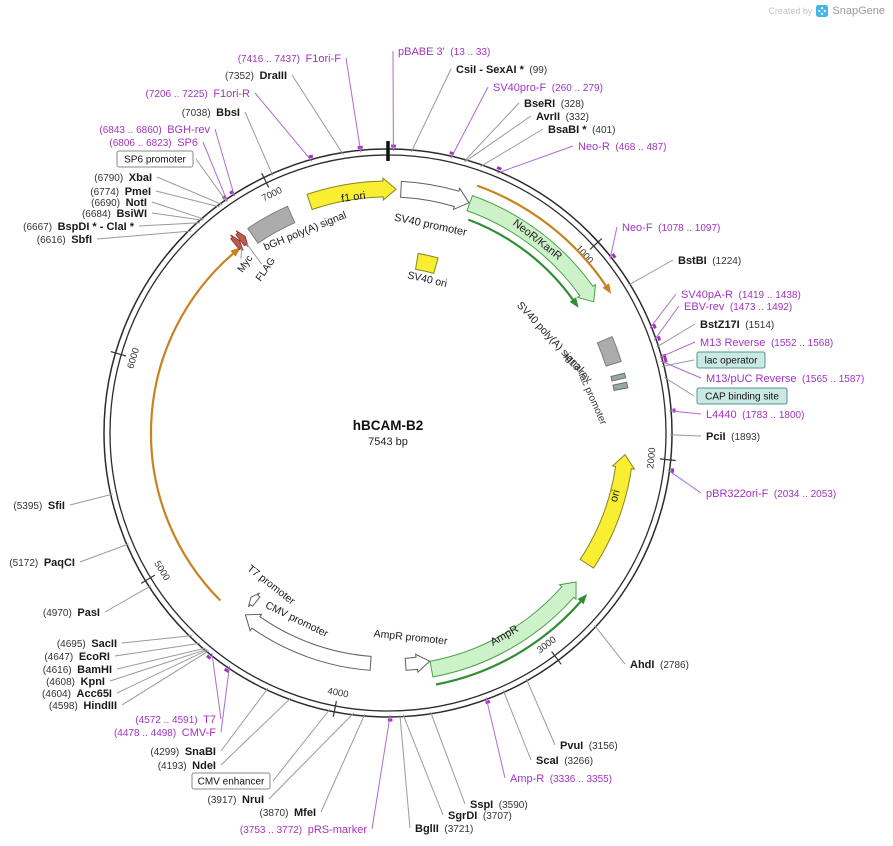 This screenshot has height=846, width=893. I want to click on callout-enzyme-bstbi: BstBI (1224), so click(709, 261).